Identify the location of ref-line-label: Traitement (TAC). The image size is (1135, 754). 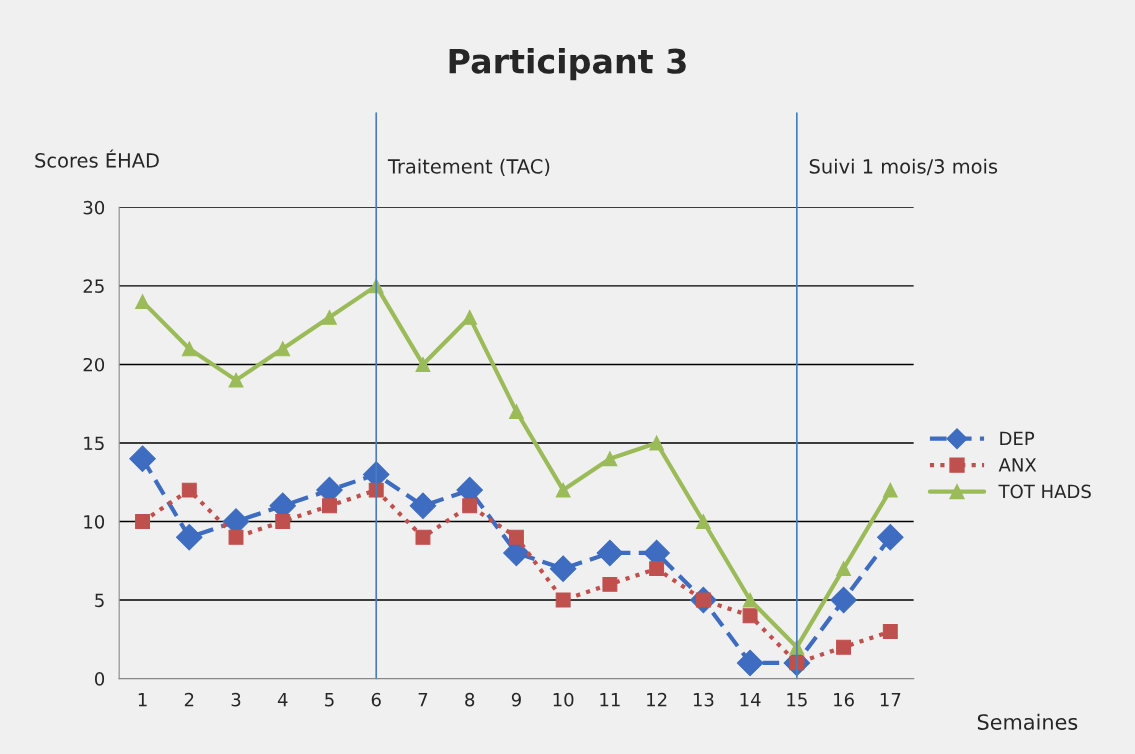
(468, 167).